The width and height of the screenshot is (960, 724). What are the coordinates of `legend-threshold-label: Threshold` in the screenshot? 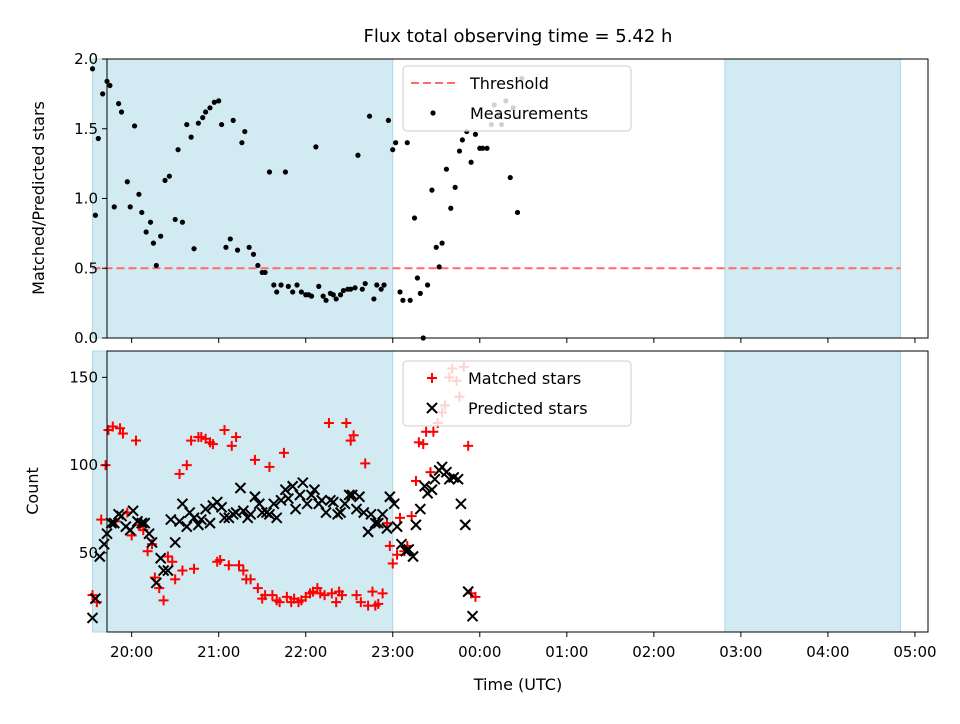 It's located at (509, 83).